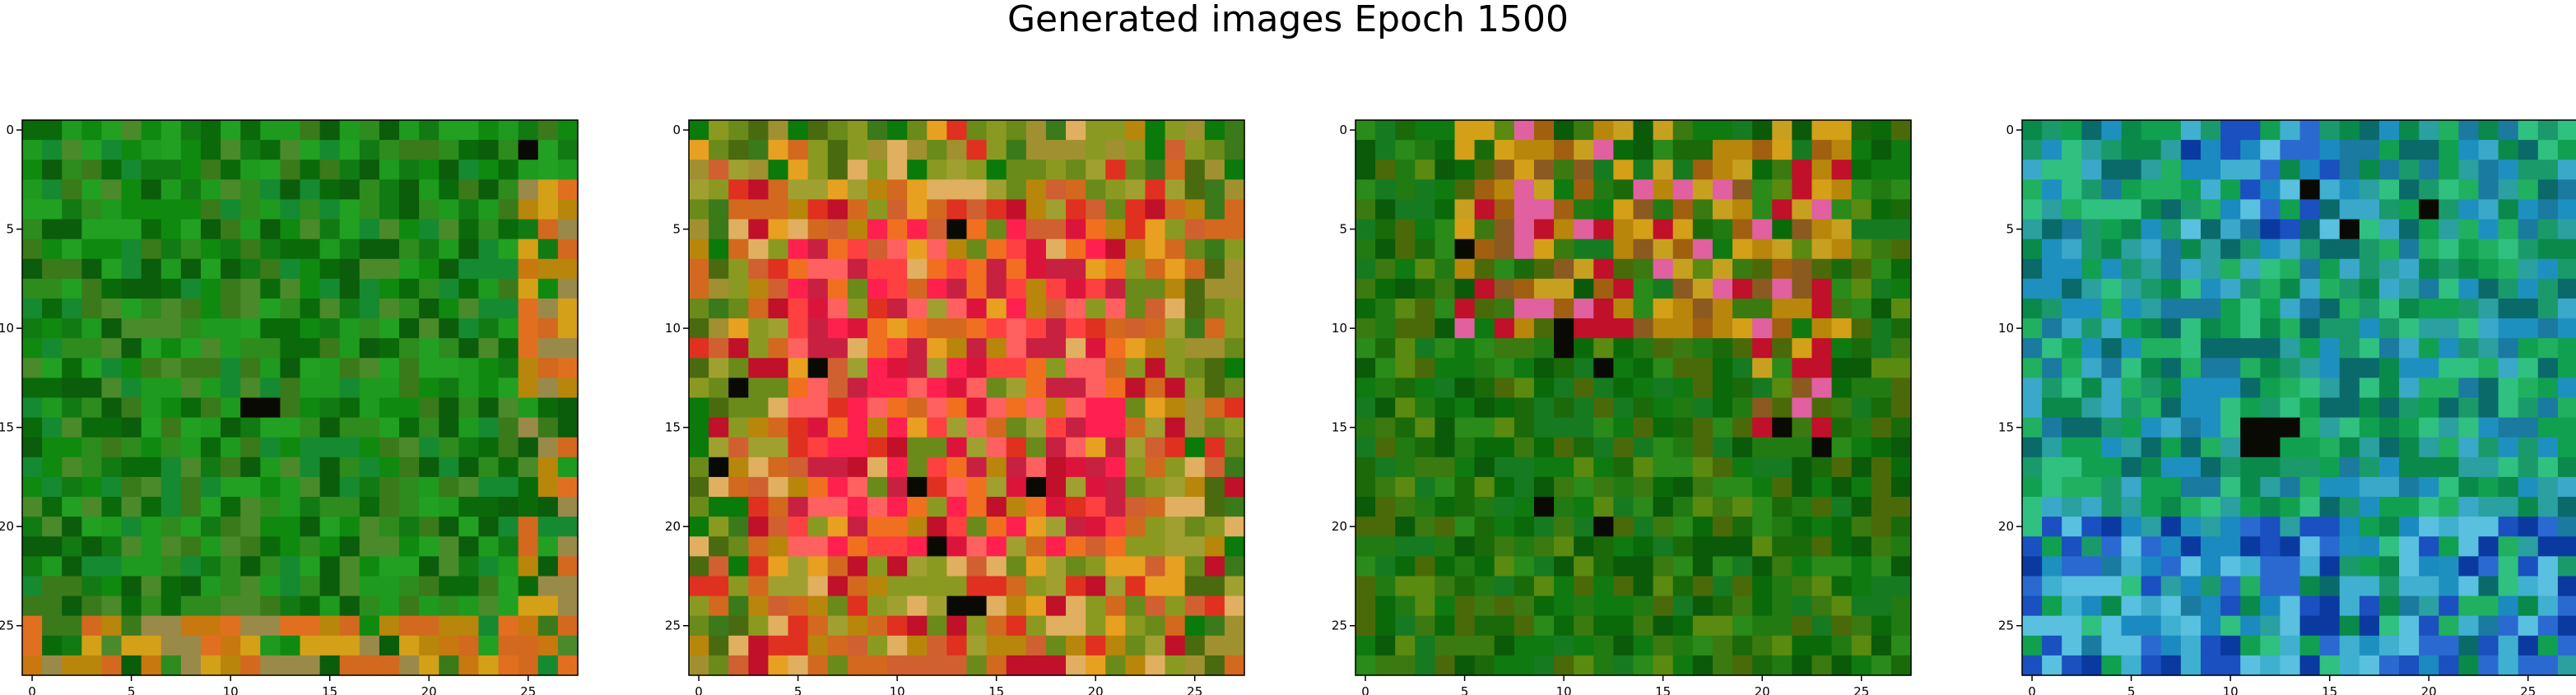 This screenshot has width=2576, height=695. Describe the element at coordinates (2006, 427) in the screenshot. I see `y-tick-label: 15` at that location.